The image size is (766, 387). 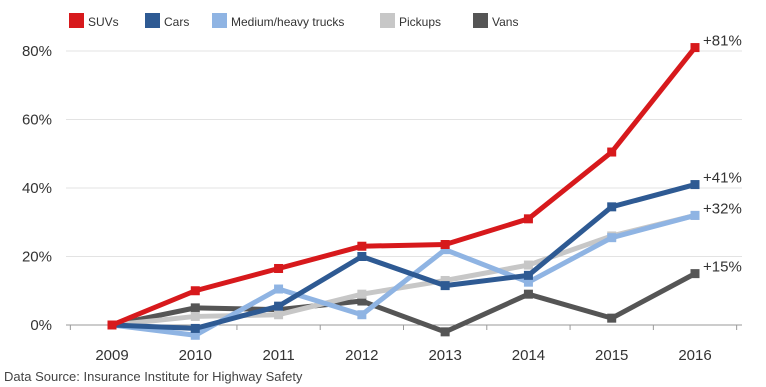 I want to click on x-tick-label: 2010, so click(x=195, y=355).